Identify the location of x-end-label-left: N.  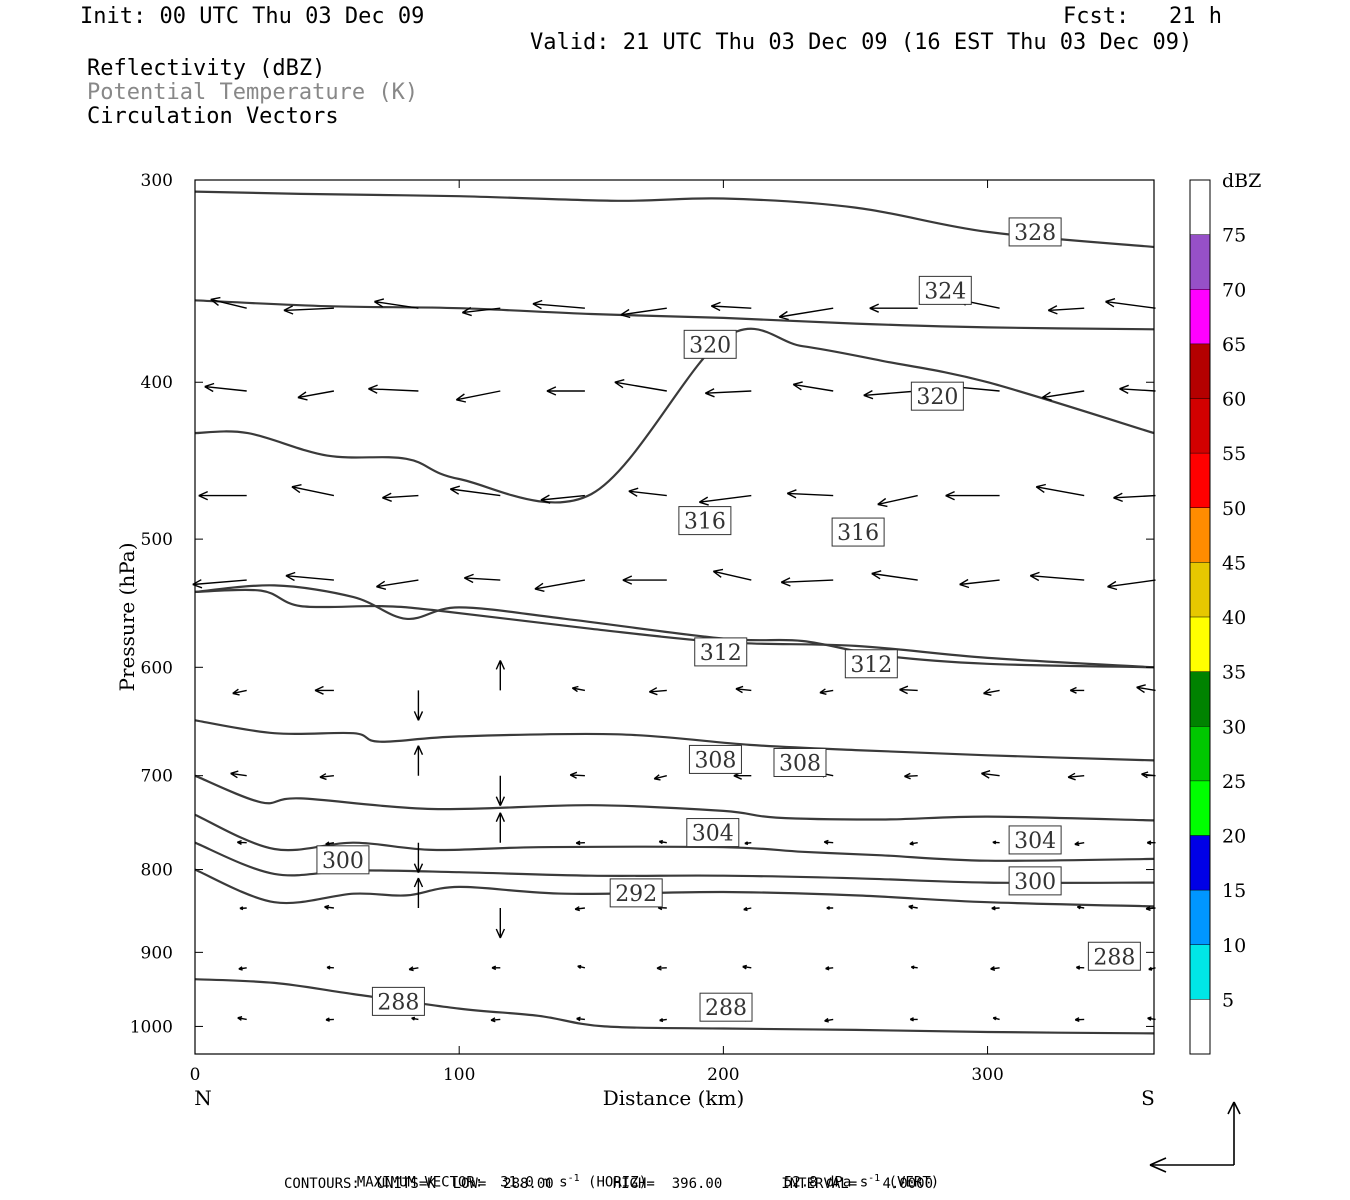
(203, 1098).